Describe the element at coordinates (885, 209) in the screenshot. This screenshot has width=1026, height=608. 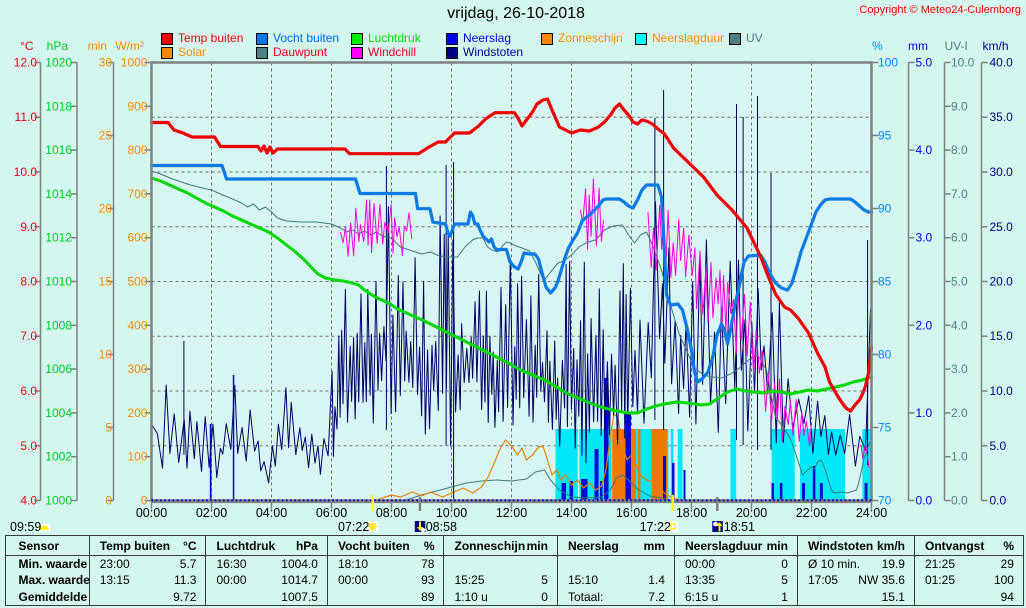
I see `svg-text: 90` at that location.